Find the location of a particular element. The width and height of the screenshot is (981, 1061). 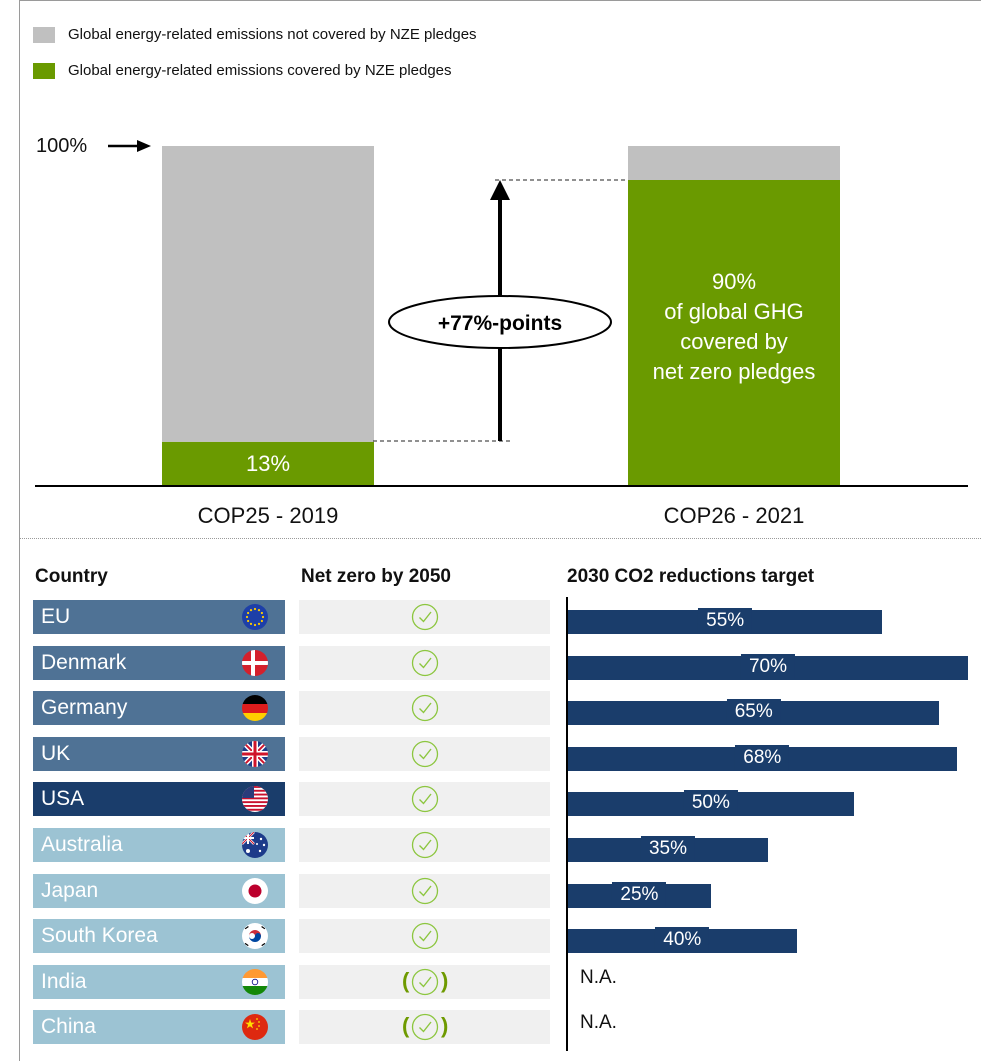

legend-swatch-not-covered is located at coordinates (44, 35).